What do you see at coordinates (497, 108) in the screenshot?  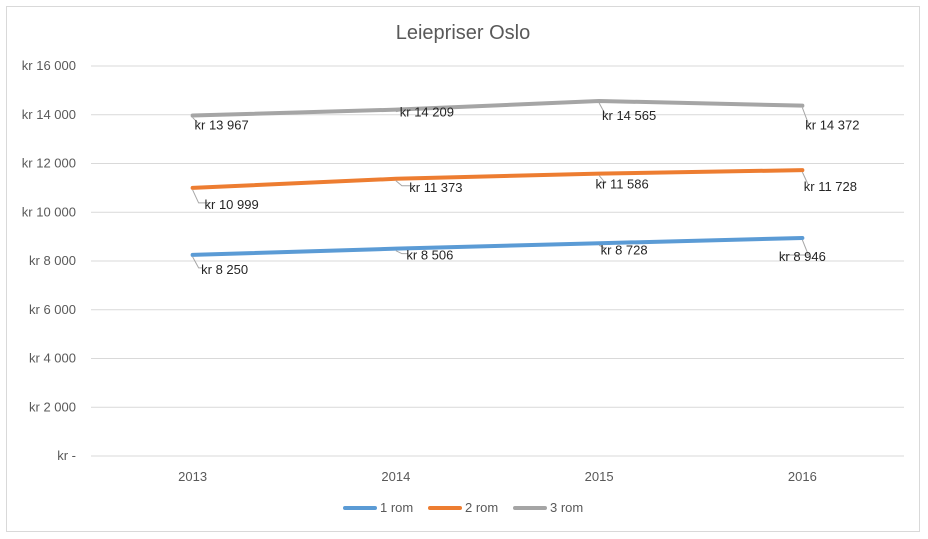 I see `series-line-3-rom` at bounding box center [497, 108].